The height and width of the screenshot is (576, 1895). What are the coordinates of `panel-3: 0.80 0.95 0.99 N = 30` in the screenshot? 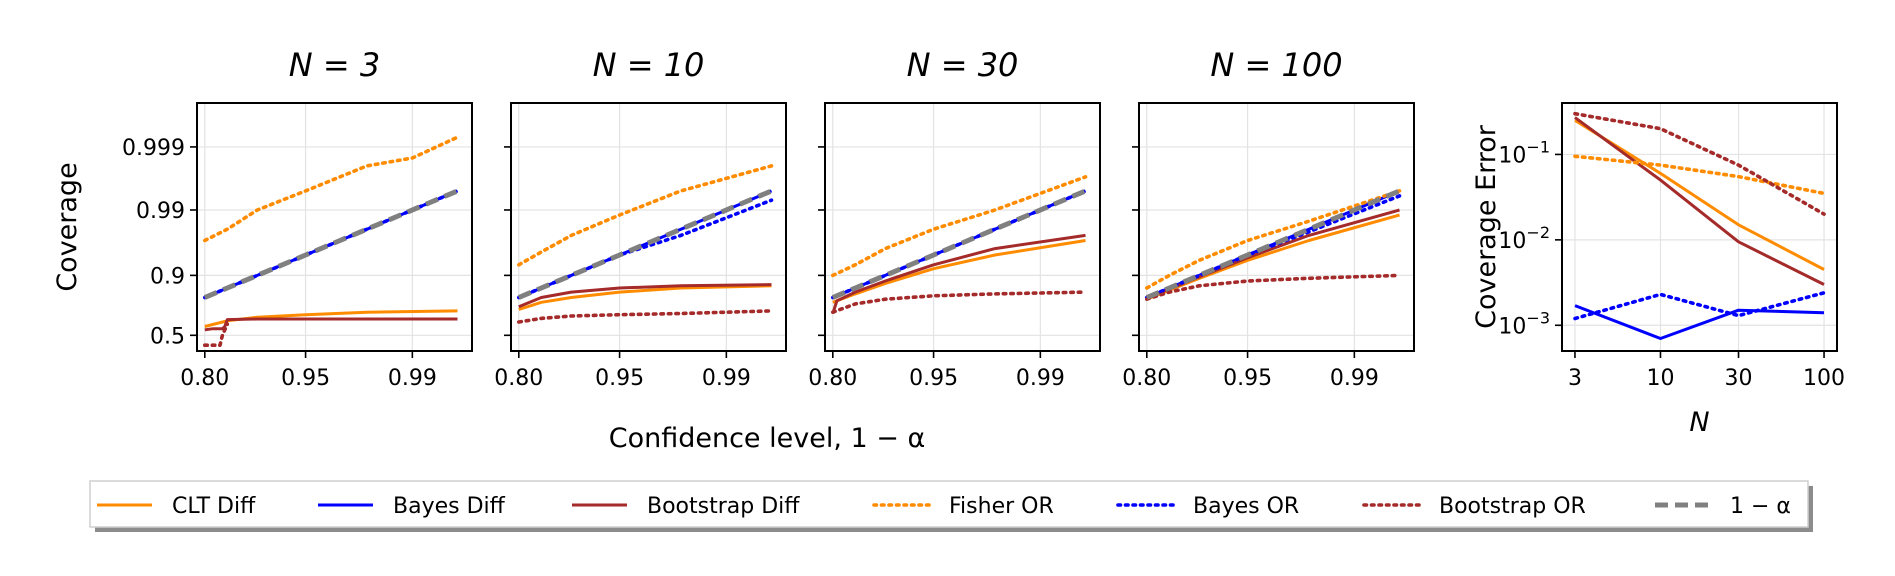 It's located at (954, 218).